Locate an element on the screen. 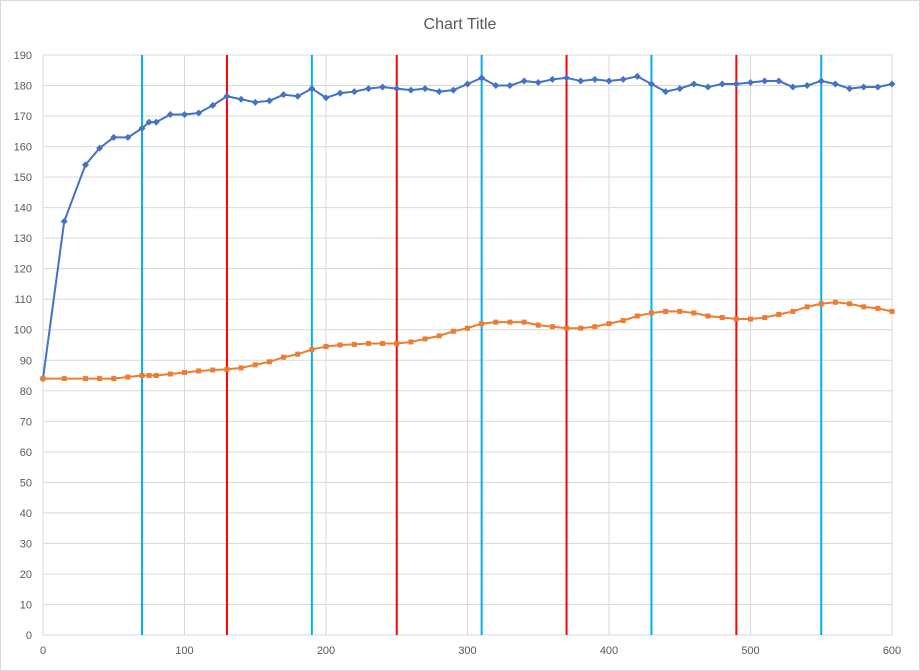 The width and height of the screenshot is (920, 671). y-tick-label: 110 is located at coordinates (23, 300).